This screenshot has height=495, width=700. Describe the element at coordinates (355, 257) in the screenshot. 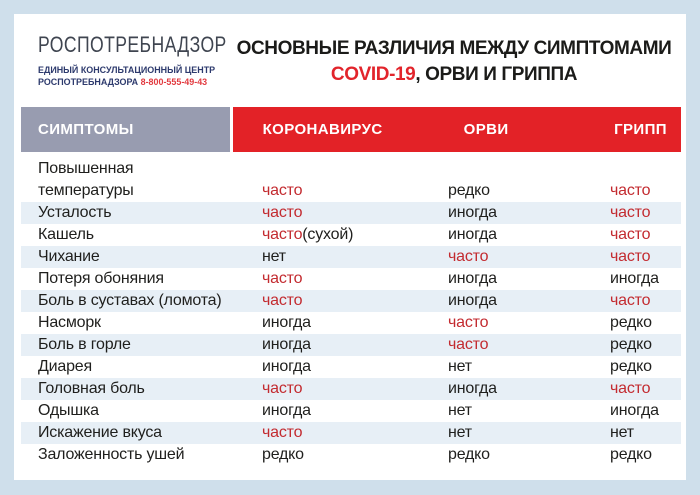

I see `covid-value: нет` at that location.